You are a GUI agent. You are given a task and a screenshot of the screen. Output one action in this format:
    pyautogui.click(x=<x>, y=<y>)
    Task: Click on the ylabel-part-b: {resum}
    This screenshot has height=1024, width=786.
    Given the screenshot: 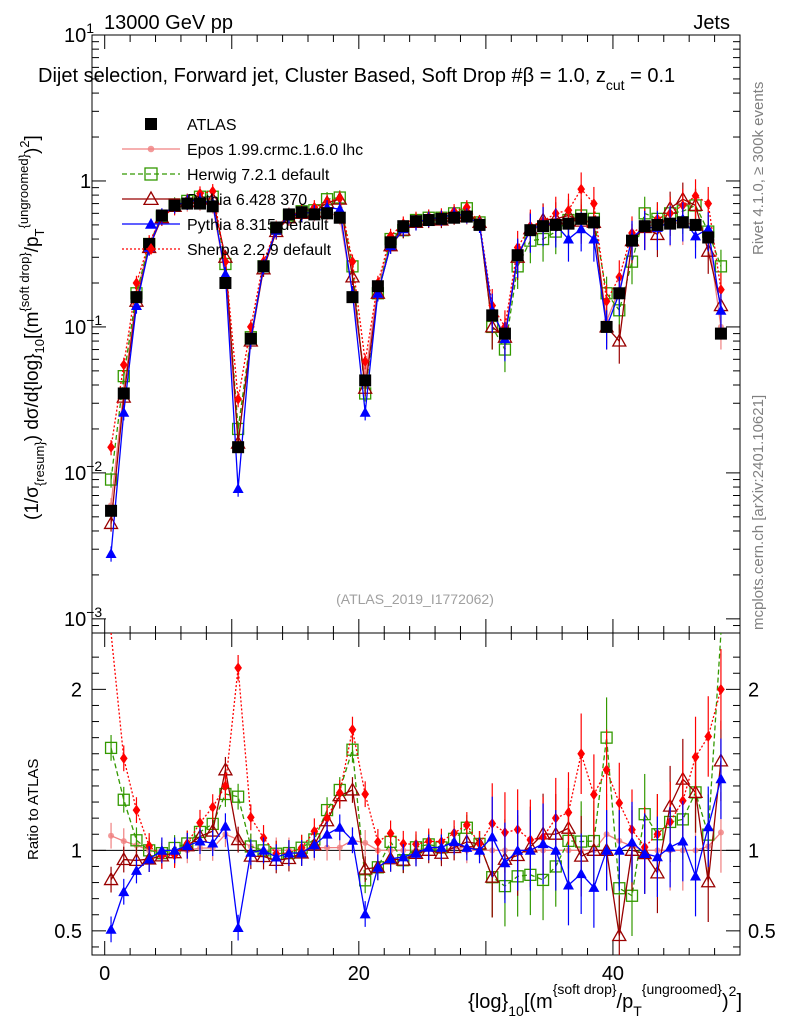 What is the action you would take?
    pyautogui.click(x=39, y=463)
    